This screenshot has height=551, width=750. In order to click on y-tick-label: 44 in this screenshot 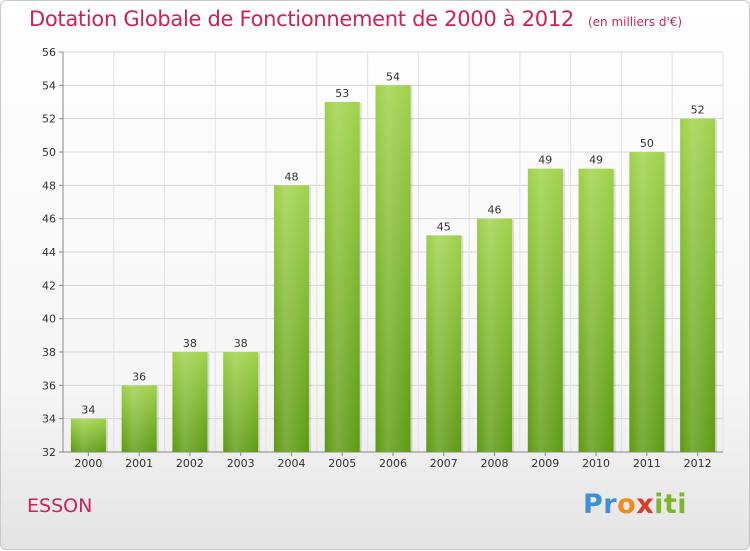, I will do `click(49, 252)`.